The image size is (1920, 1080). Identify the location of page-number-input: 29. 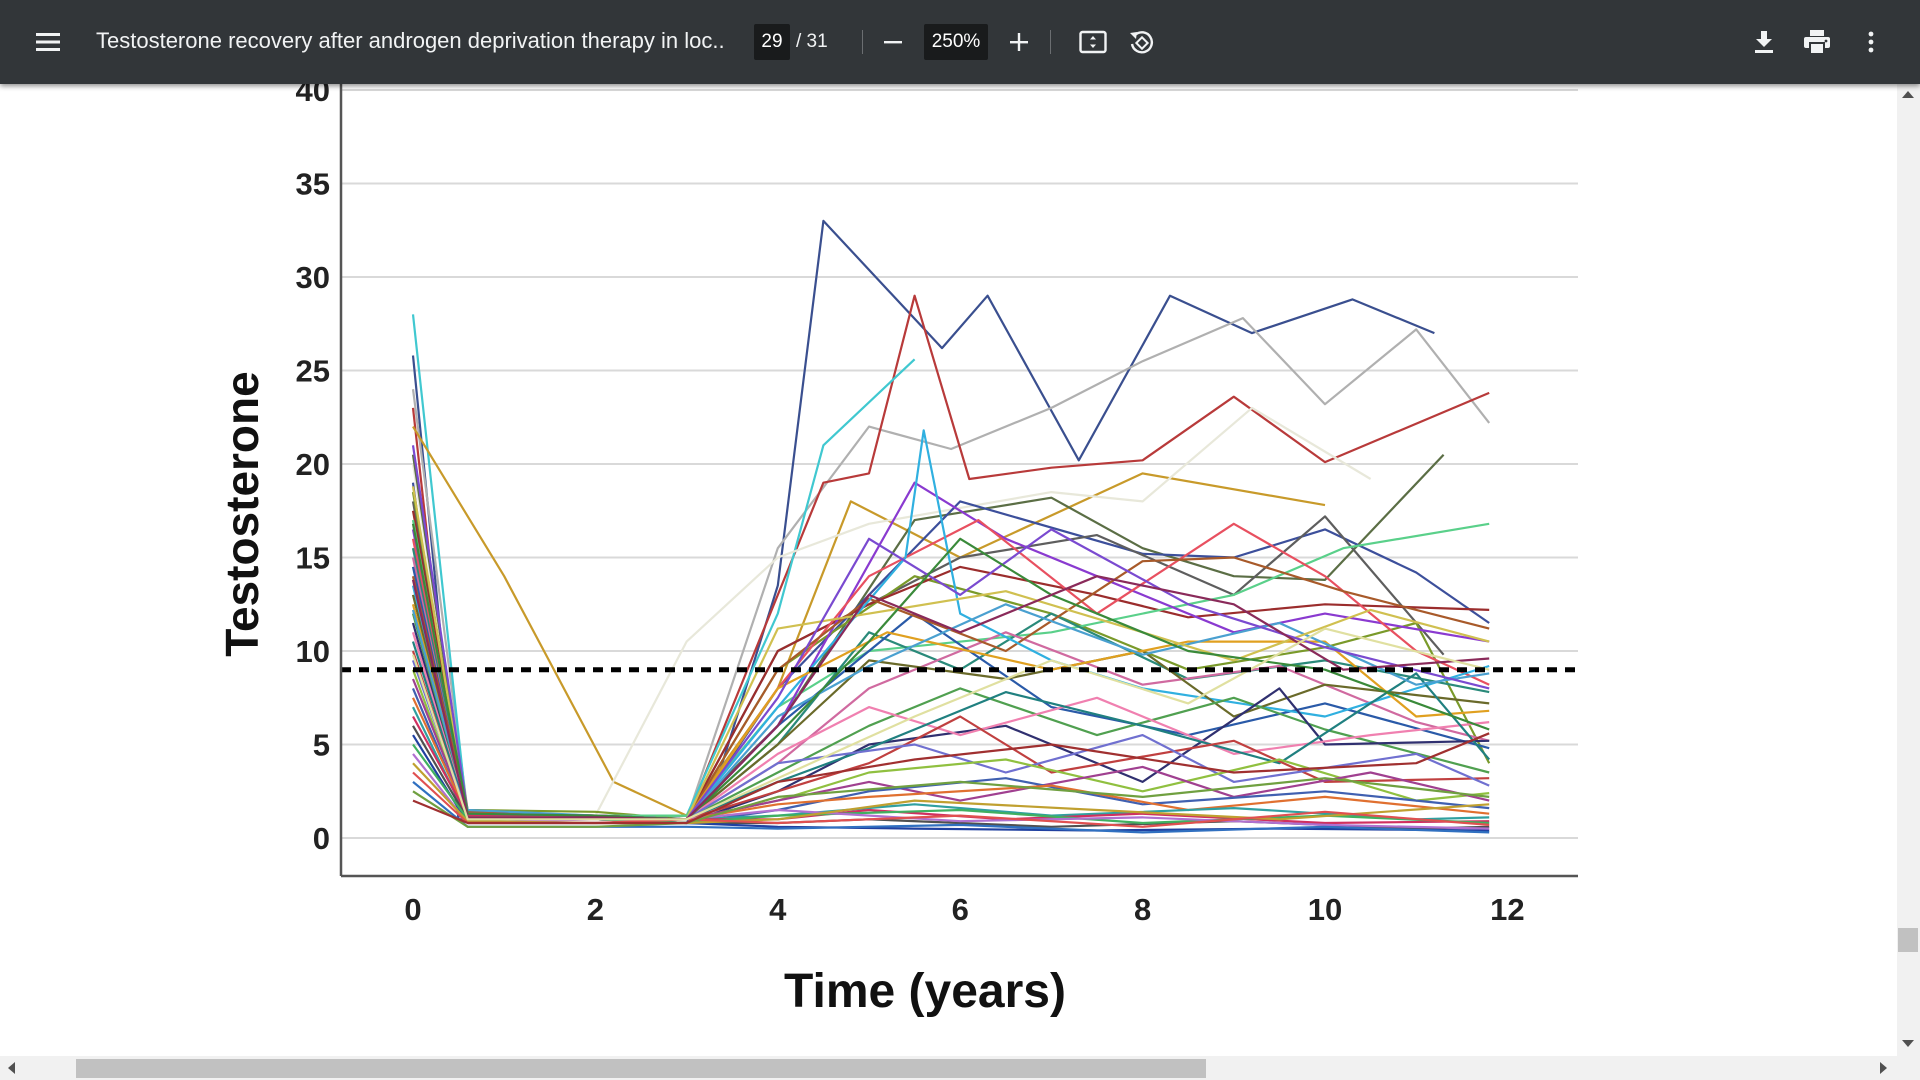
(772, 42).